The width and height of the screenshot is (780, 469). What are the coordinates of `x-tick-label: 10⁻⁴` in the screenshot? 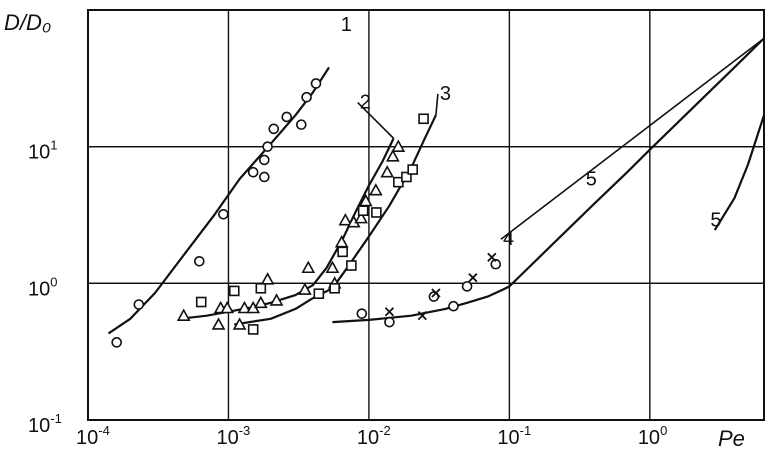 It's located at (93, 436).